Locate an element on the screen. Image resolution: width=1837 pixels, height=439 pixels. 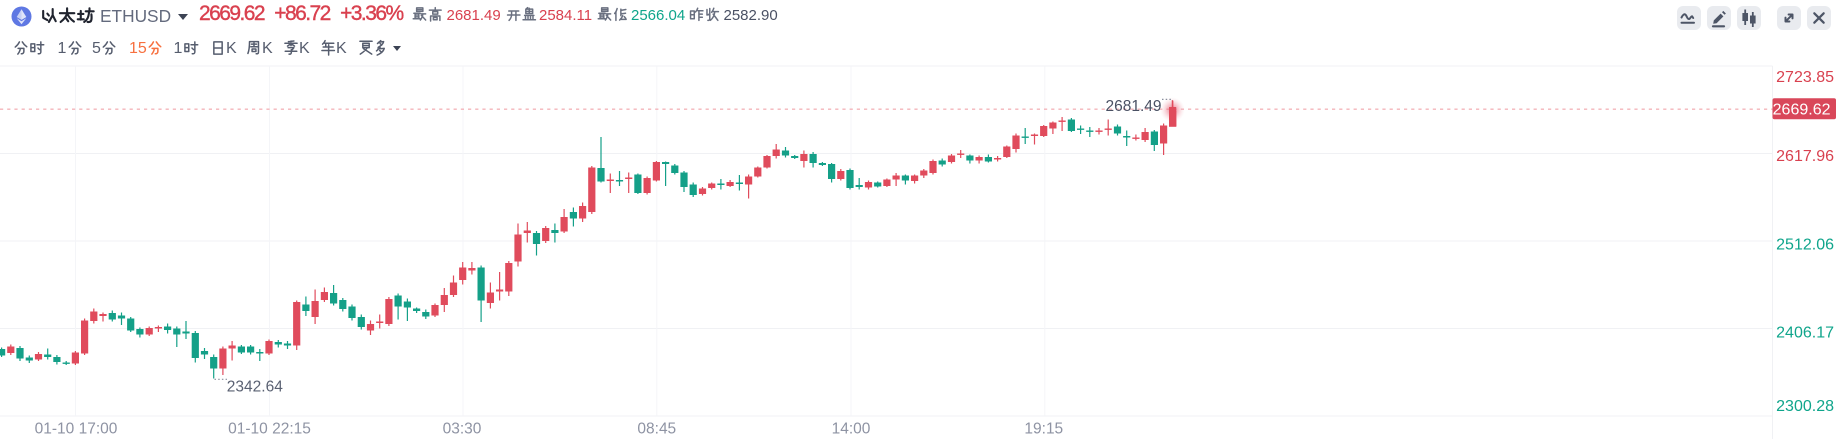
svg-text: 2512.06 is located at coordinates (1805, 244).